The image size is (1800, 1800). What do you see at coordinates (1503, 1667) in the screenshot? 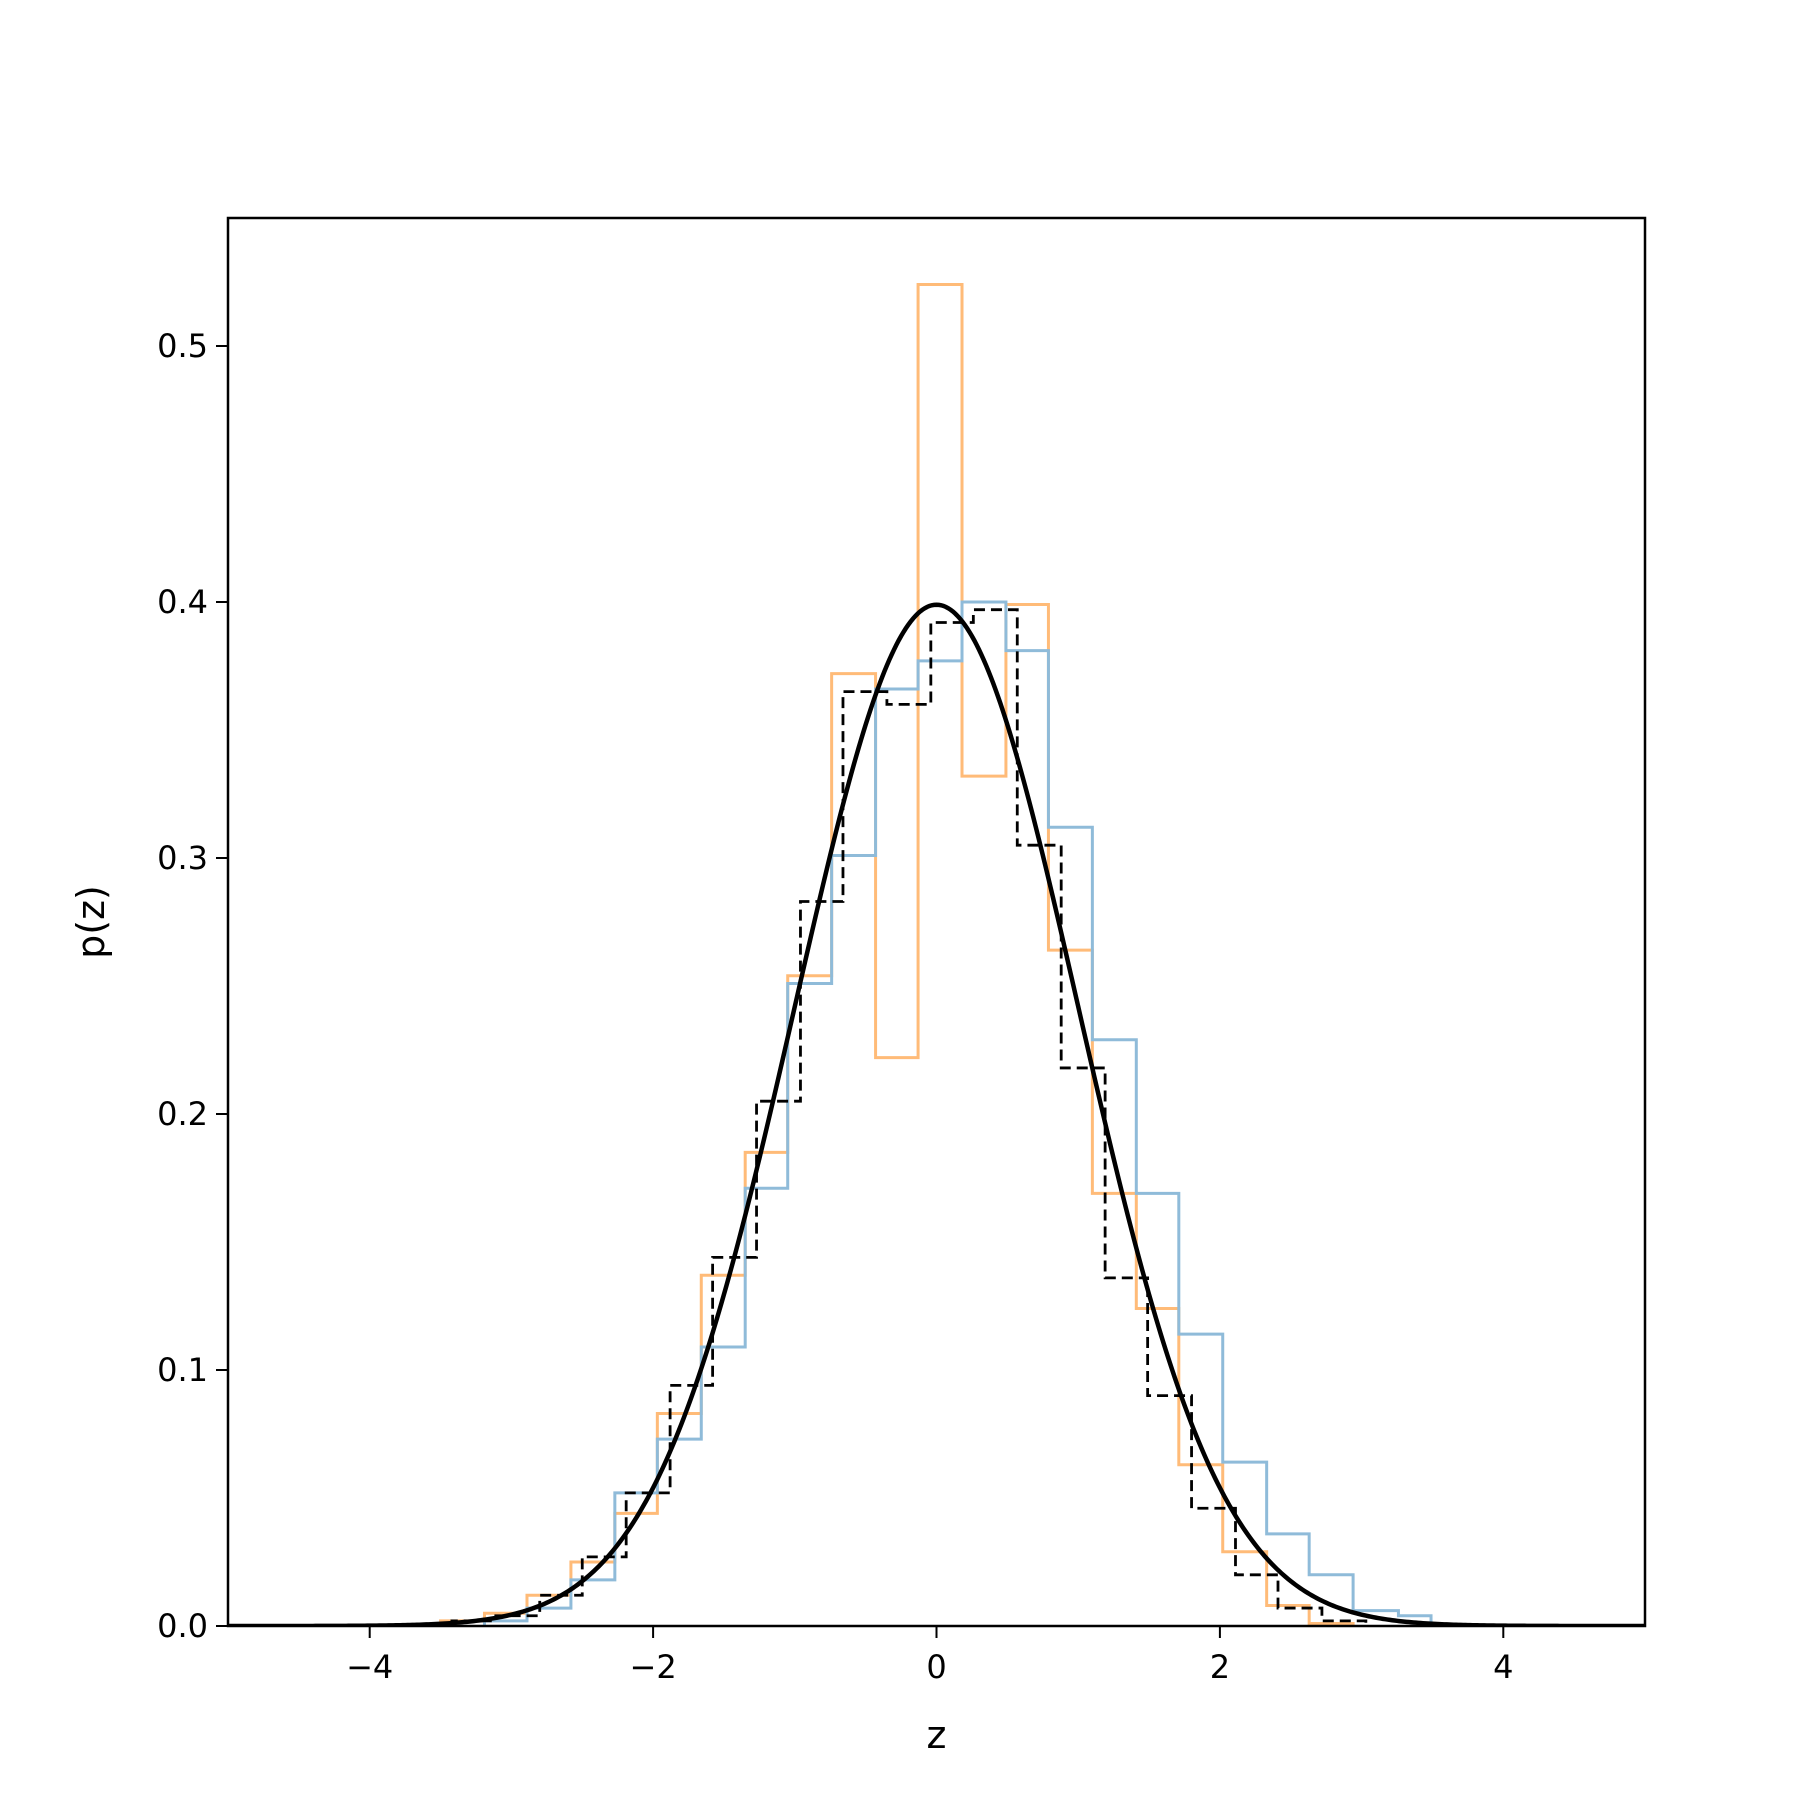
I see `x-tick-label: 4` at bounding box center [1503, 1667].